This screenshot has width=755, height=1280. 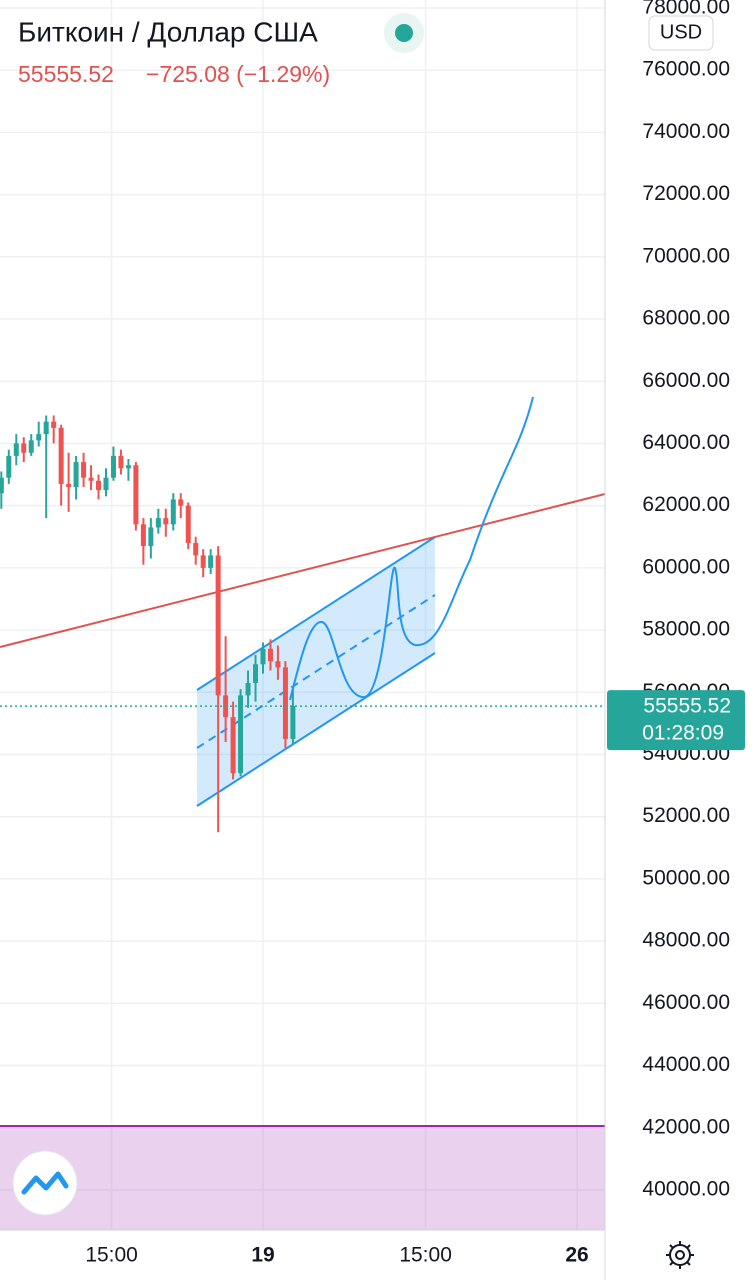 What do you see at coordinates (238, 74) in the screenshot?
I see `price-change: −725.08 (−1.29%)` at bounding box center [238, 74].